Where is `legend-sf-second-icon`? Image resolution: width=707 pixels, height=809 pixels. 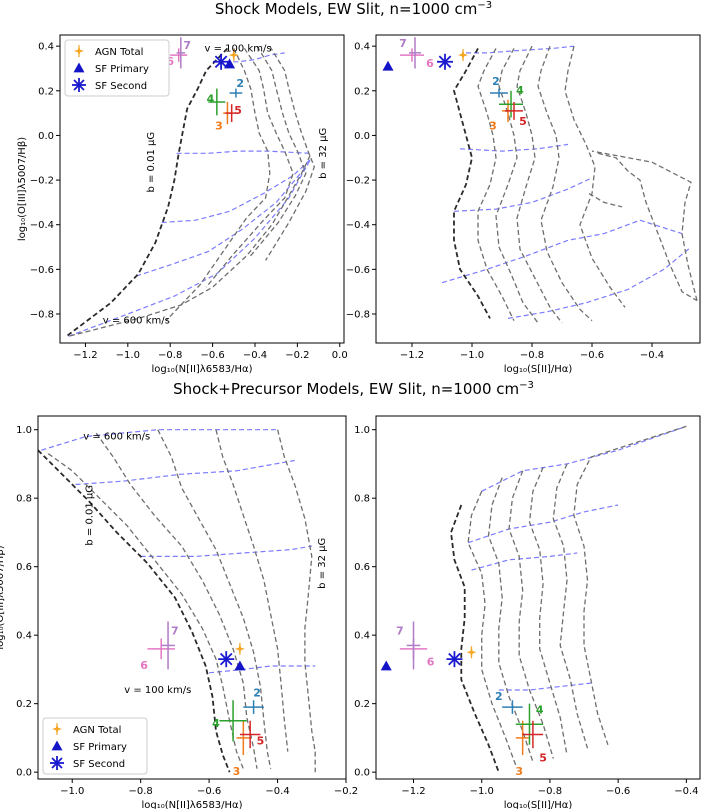 legend-sf-second-icon is located at coordinates (57, 763).